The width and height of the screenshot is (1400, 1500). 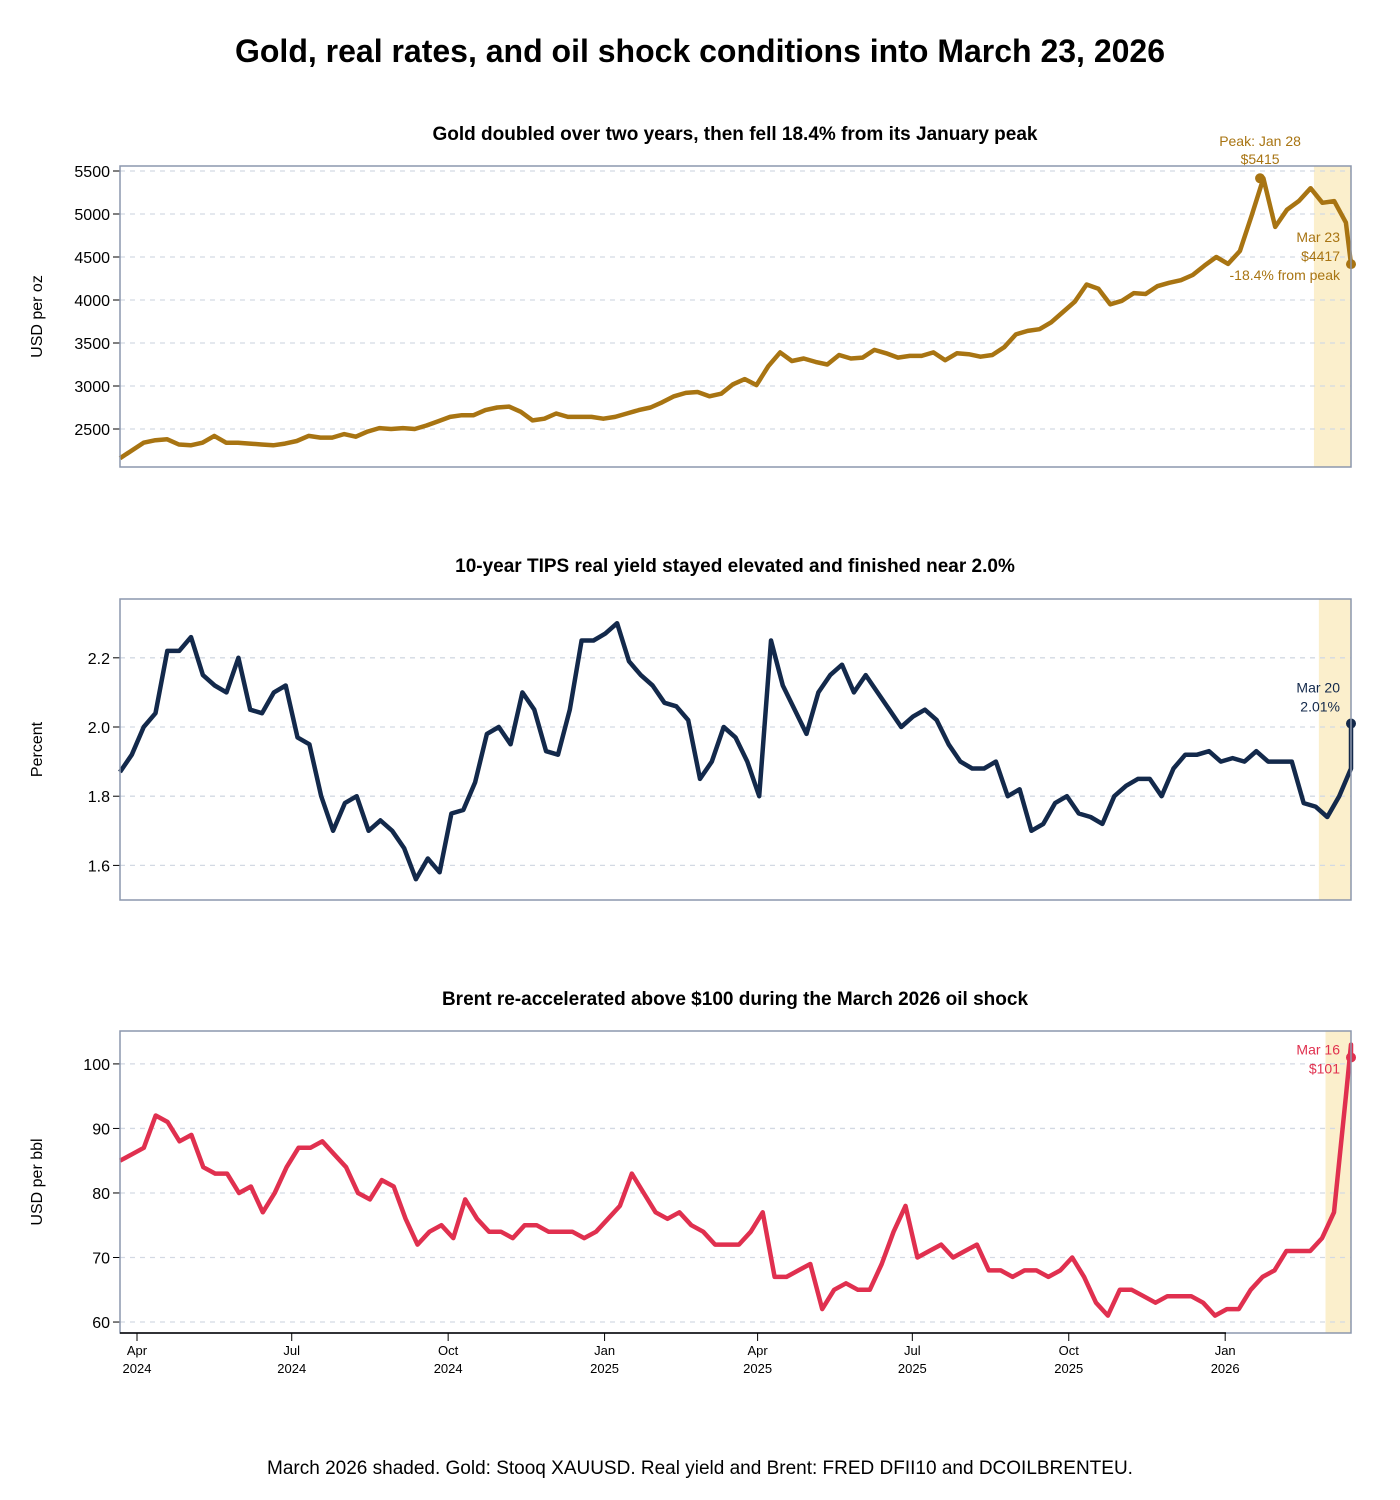 What do you see at coordinates (99, 659) in the screenshot?
I see `y-tick-label: 2.2` at bounding box center [99, 659].